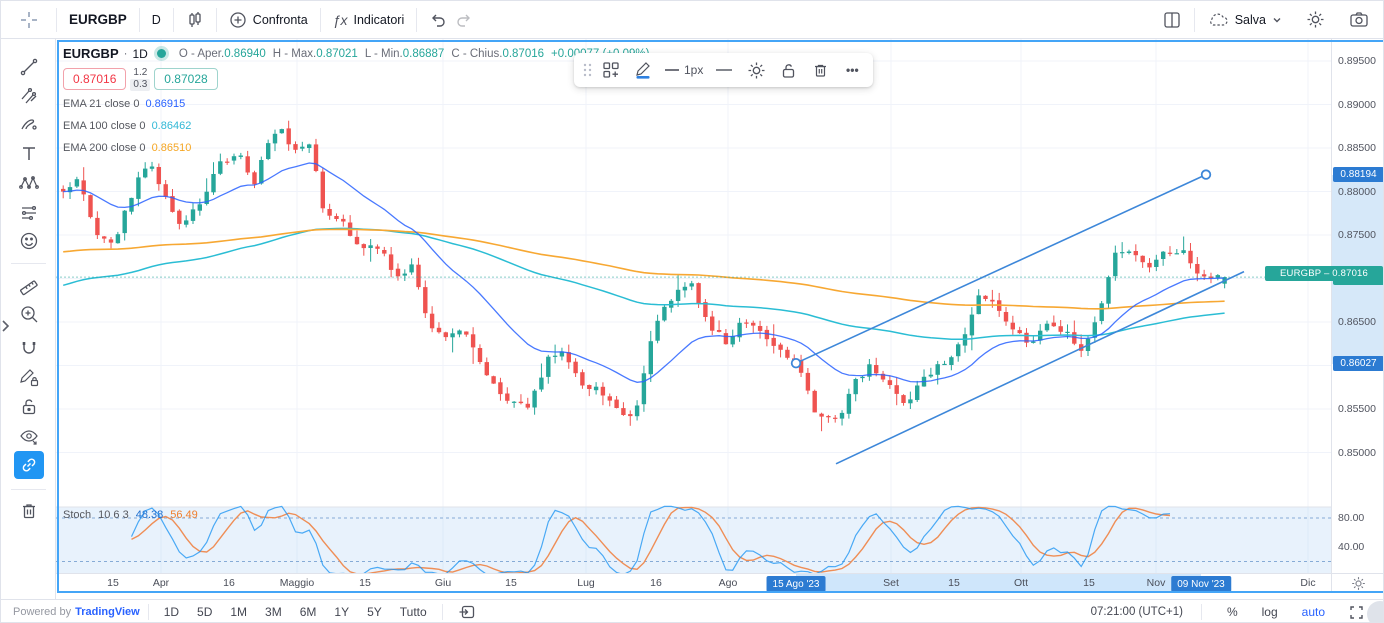 The width and height of the screenshot is (1384, 623). What do you see at coordinates (1357, 583) in the screenshot?
I see `axis-corner-cell` at bounding box center [1357, 583].